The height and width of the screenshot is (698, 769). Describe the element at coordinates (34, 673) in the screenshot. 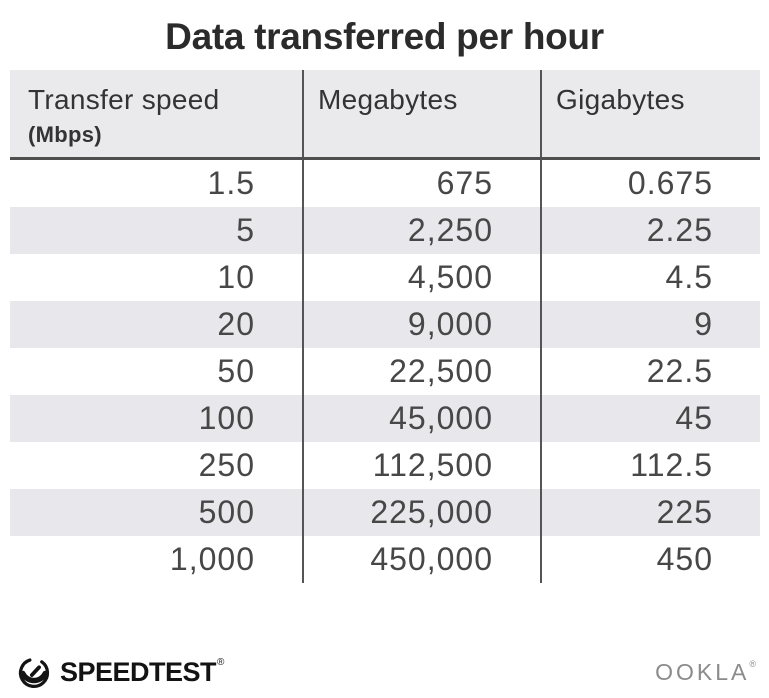

I see `speedtest-gauge-icon` at that location.